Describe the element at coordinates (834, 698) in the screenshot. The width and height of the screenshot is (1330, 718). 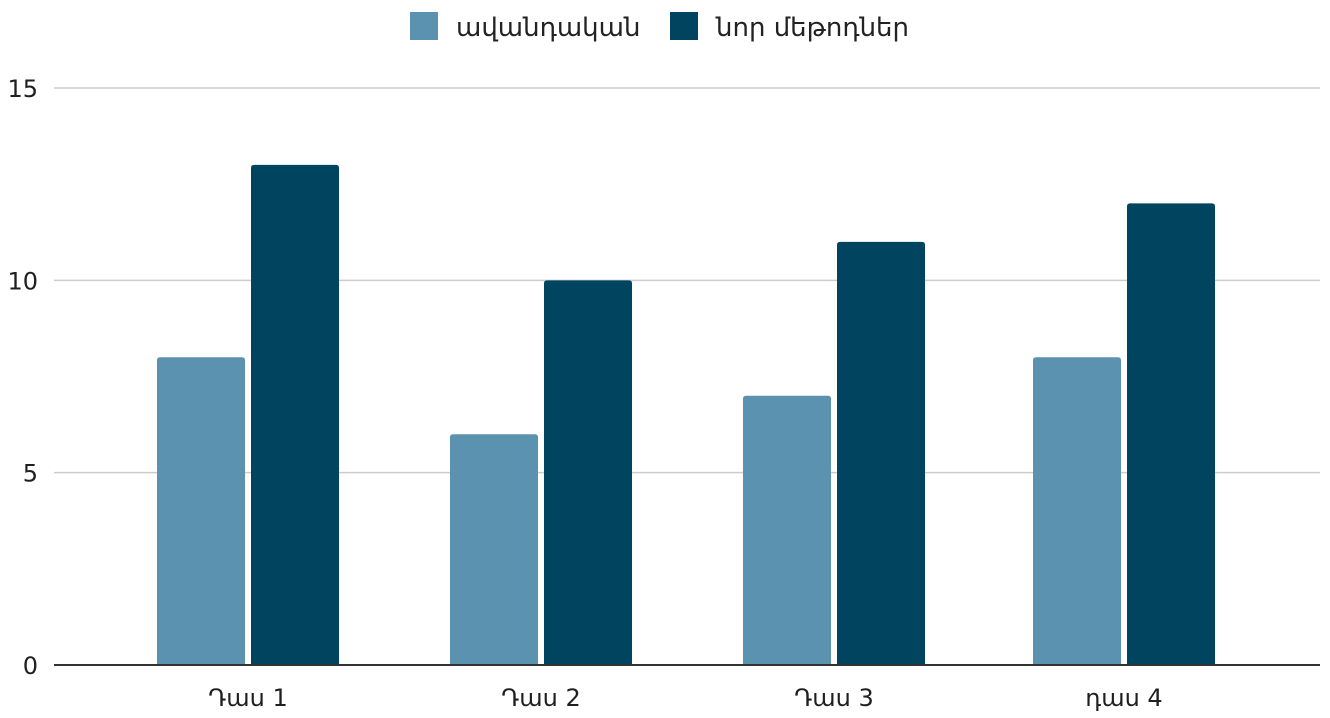
I see `x-category-label: Դաս 3` at that location.